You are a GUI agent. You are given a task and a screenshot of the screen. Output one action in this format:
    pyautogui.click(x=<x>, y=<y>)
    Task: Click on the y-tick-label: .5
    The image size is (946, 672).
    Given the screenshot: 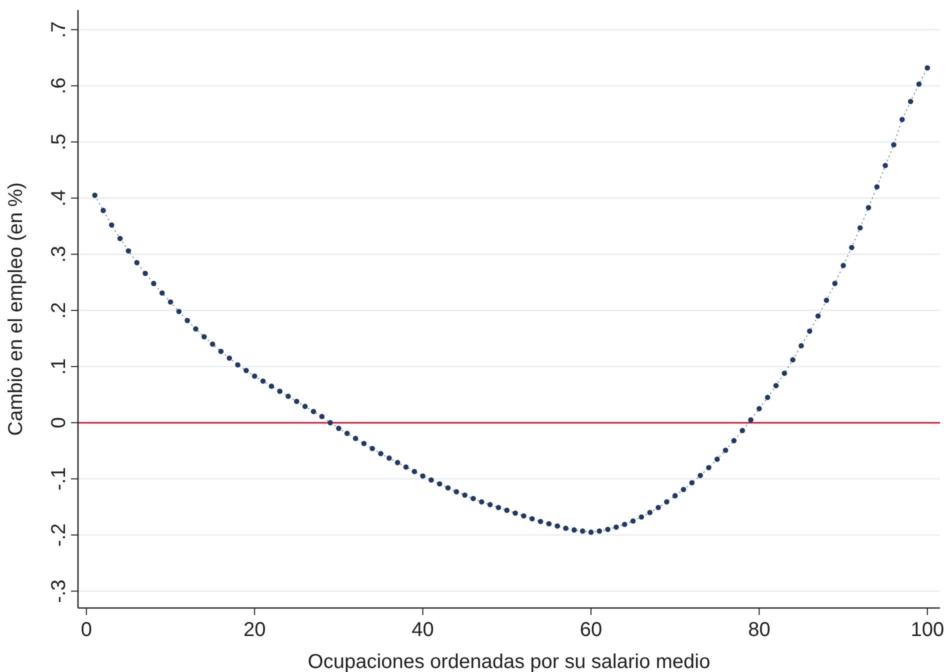 What is the action you would take?
    pyautogui.click(x=59, y=142)
    